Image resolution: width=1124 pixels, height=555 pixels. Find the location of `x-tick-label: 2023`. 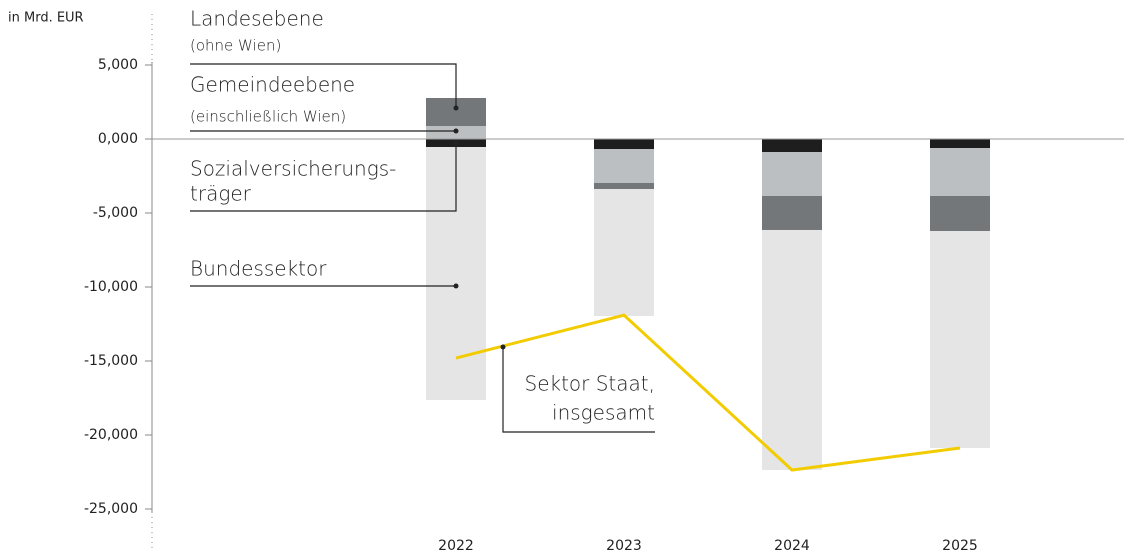

x-tick-label: 2023 is located at coordinates (624, 546).